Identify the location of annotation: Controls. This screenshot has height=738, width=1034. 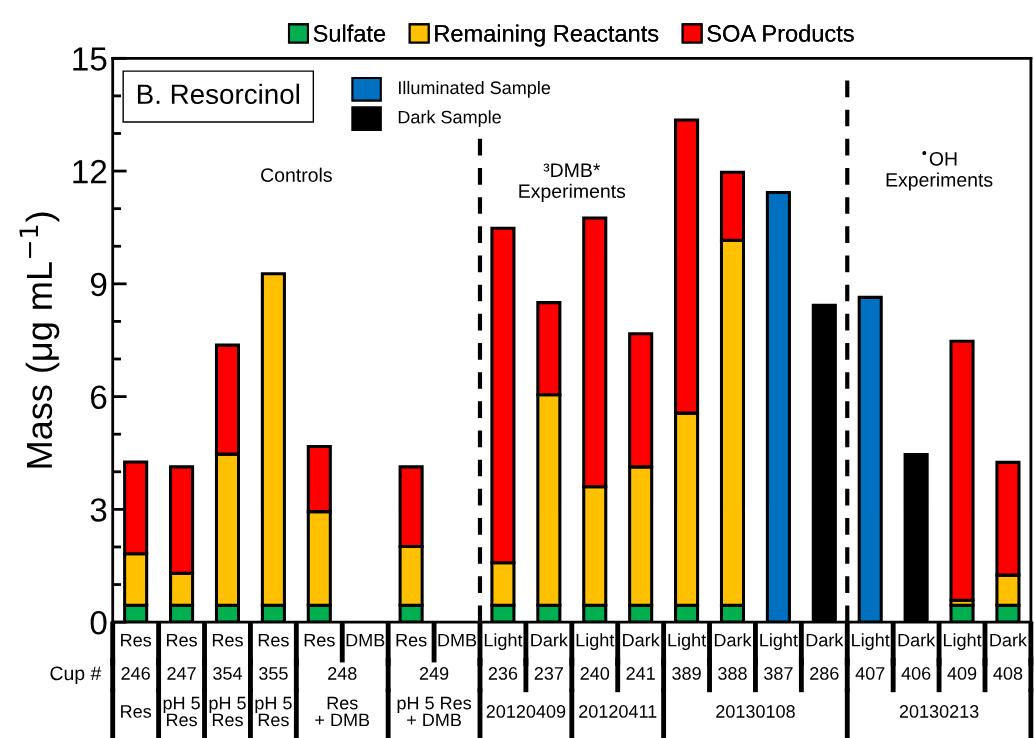
(296, 174).